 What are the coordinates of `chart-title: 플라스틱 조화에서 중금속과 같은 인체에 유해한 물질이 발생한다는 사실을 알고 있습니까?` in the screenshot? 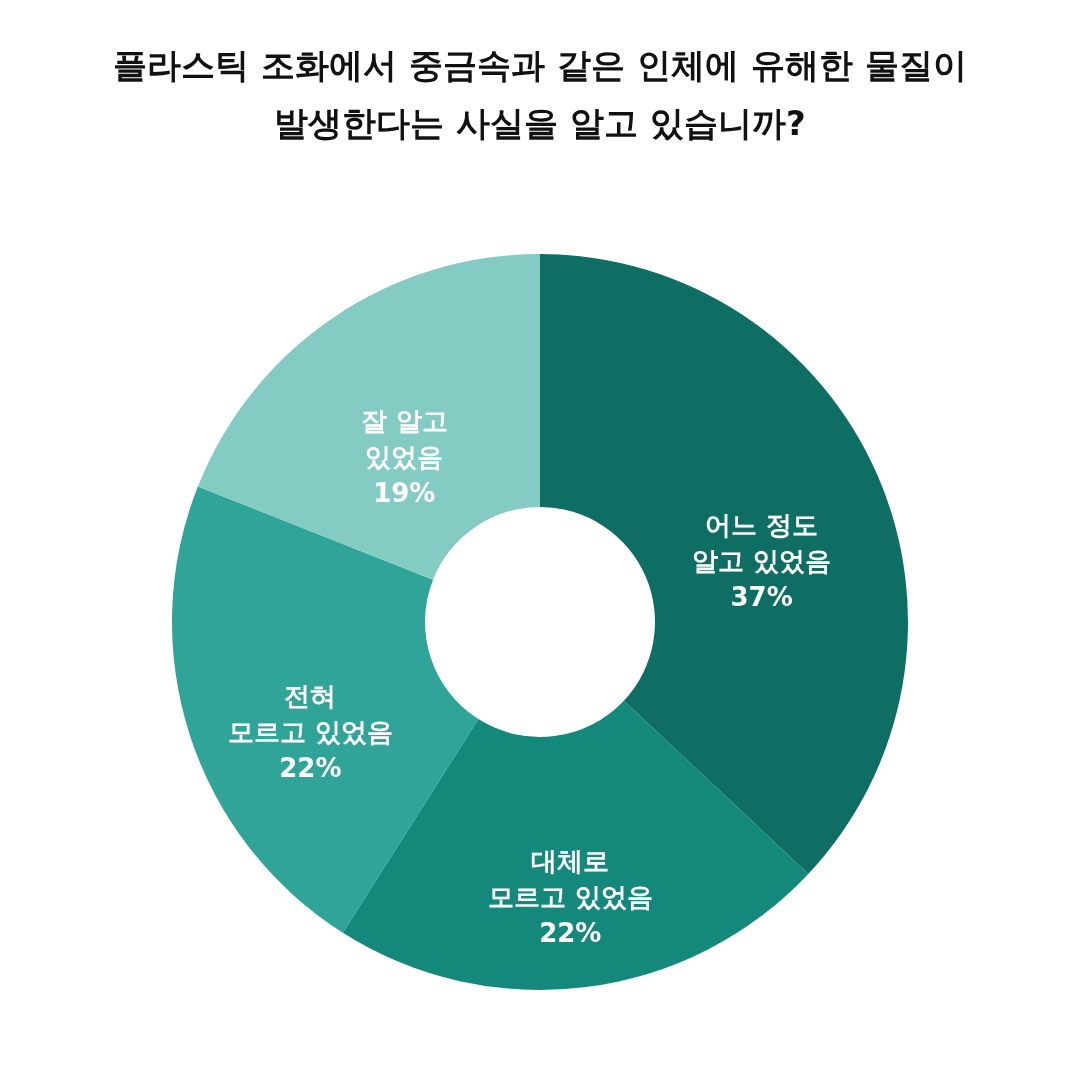 It's located at (540, 94).